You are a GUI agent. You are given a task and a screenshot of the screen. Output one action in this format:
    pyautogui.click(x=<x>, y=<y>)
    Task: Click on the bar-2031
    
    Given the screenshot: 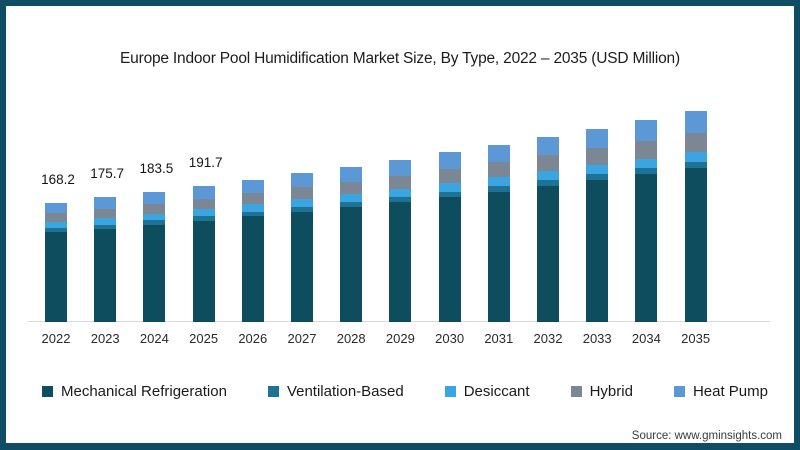 What is the action you would take?
    pyautogui.click(x=498, y=233)
    